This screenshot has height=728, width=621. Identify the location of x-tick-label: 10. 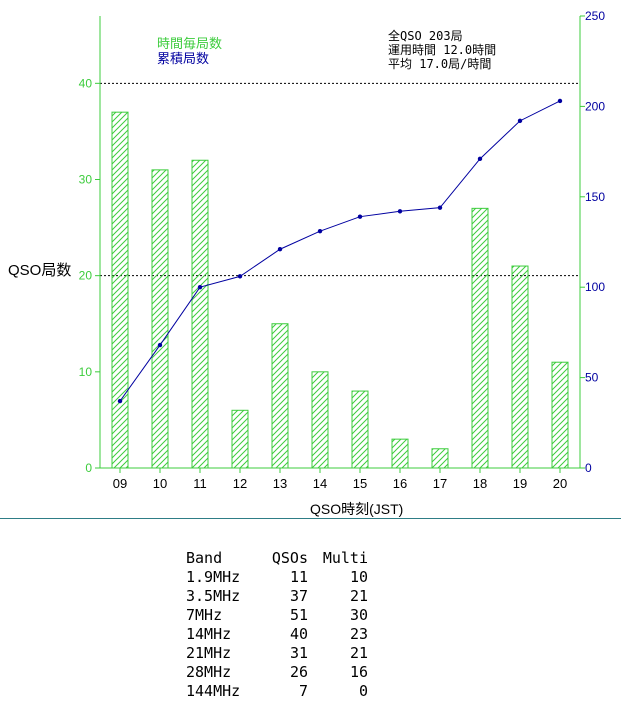
(160, 483).